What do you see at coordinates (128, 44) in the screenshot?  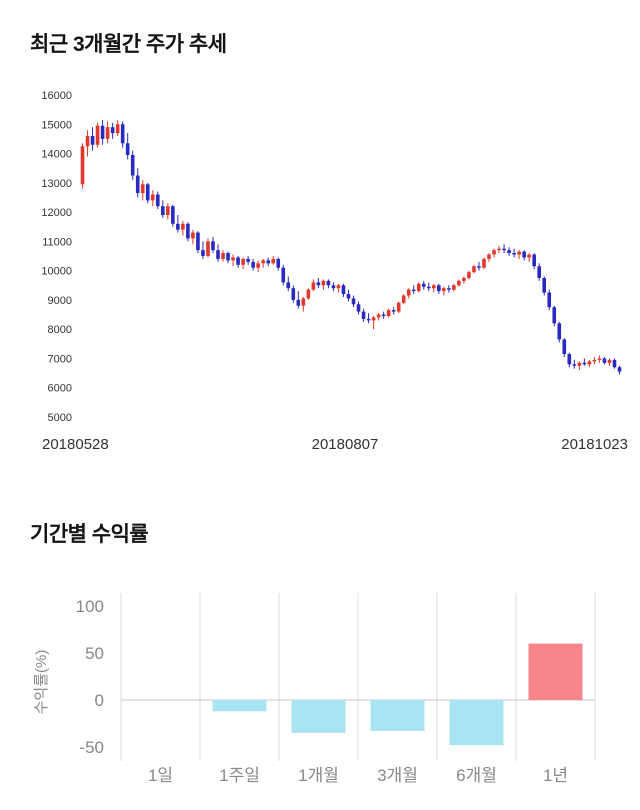 I see `price-trend-section-title: 최근 3개월간 주가 추세` at bounding box center [128, 44].